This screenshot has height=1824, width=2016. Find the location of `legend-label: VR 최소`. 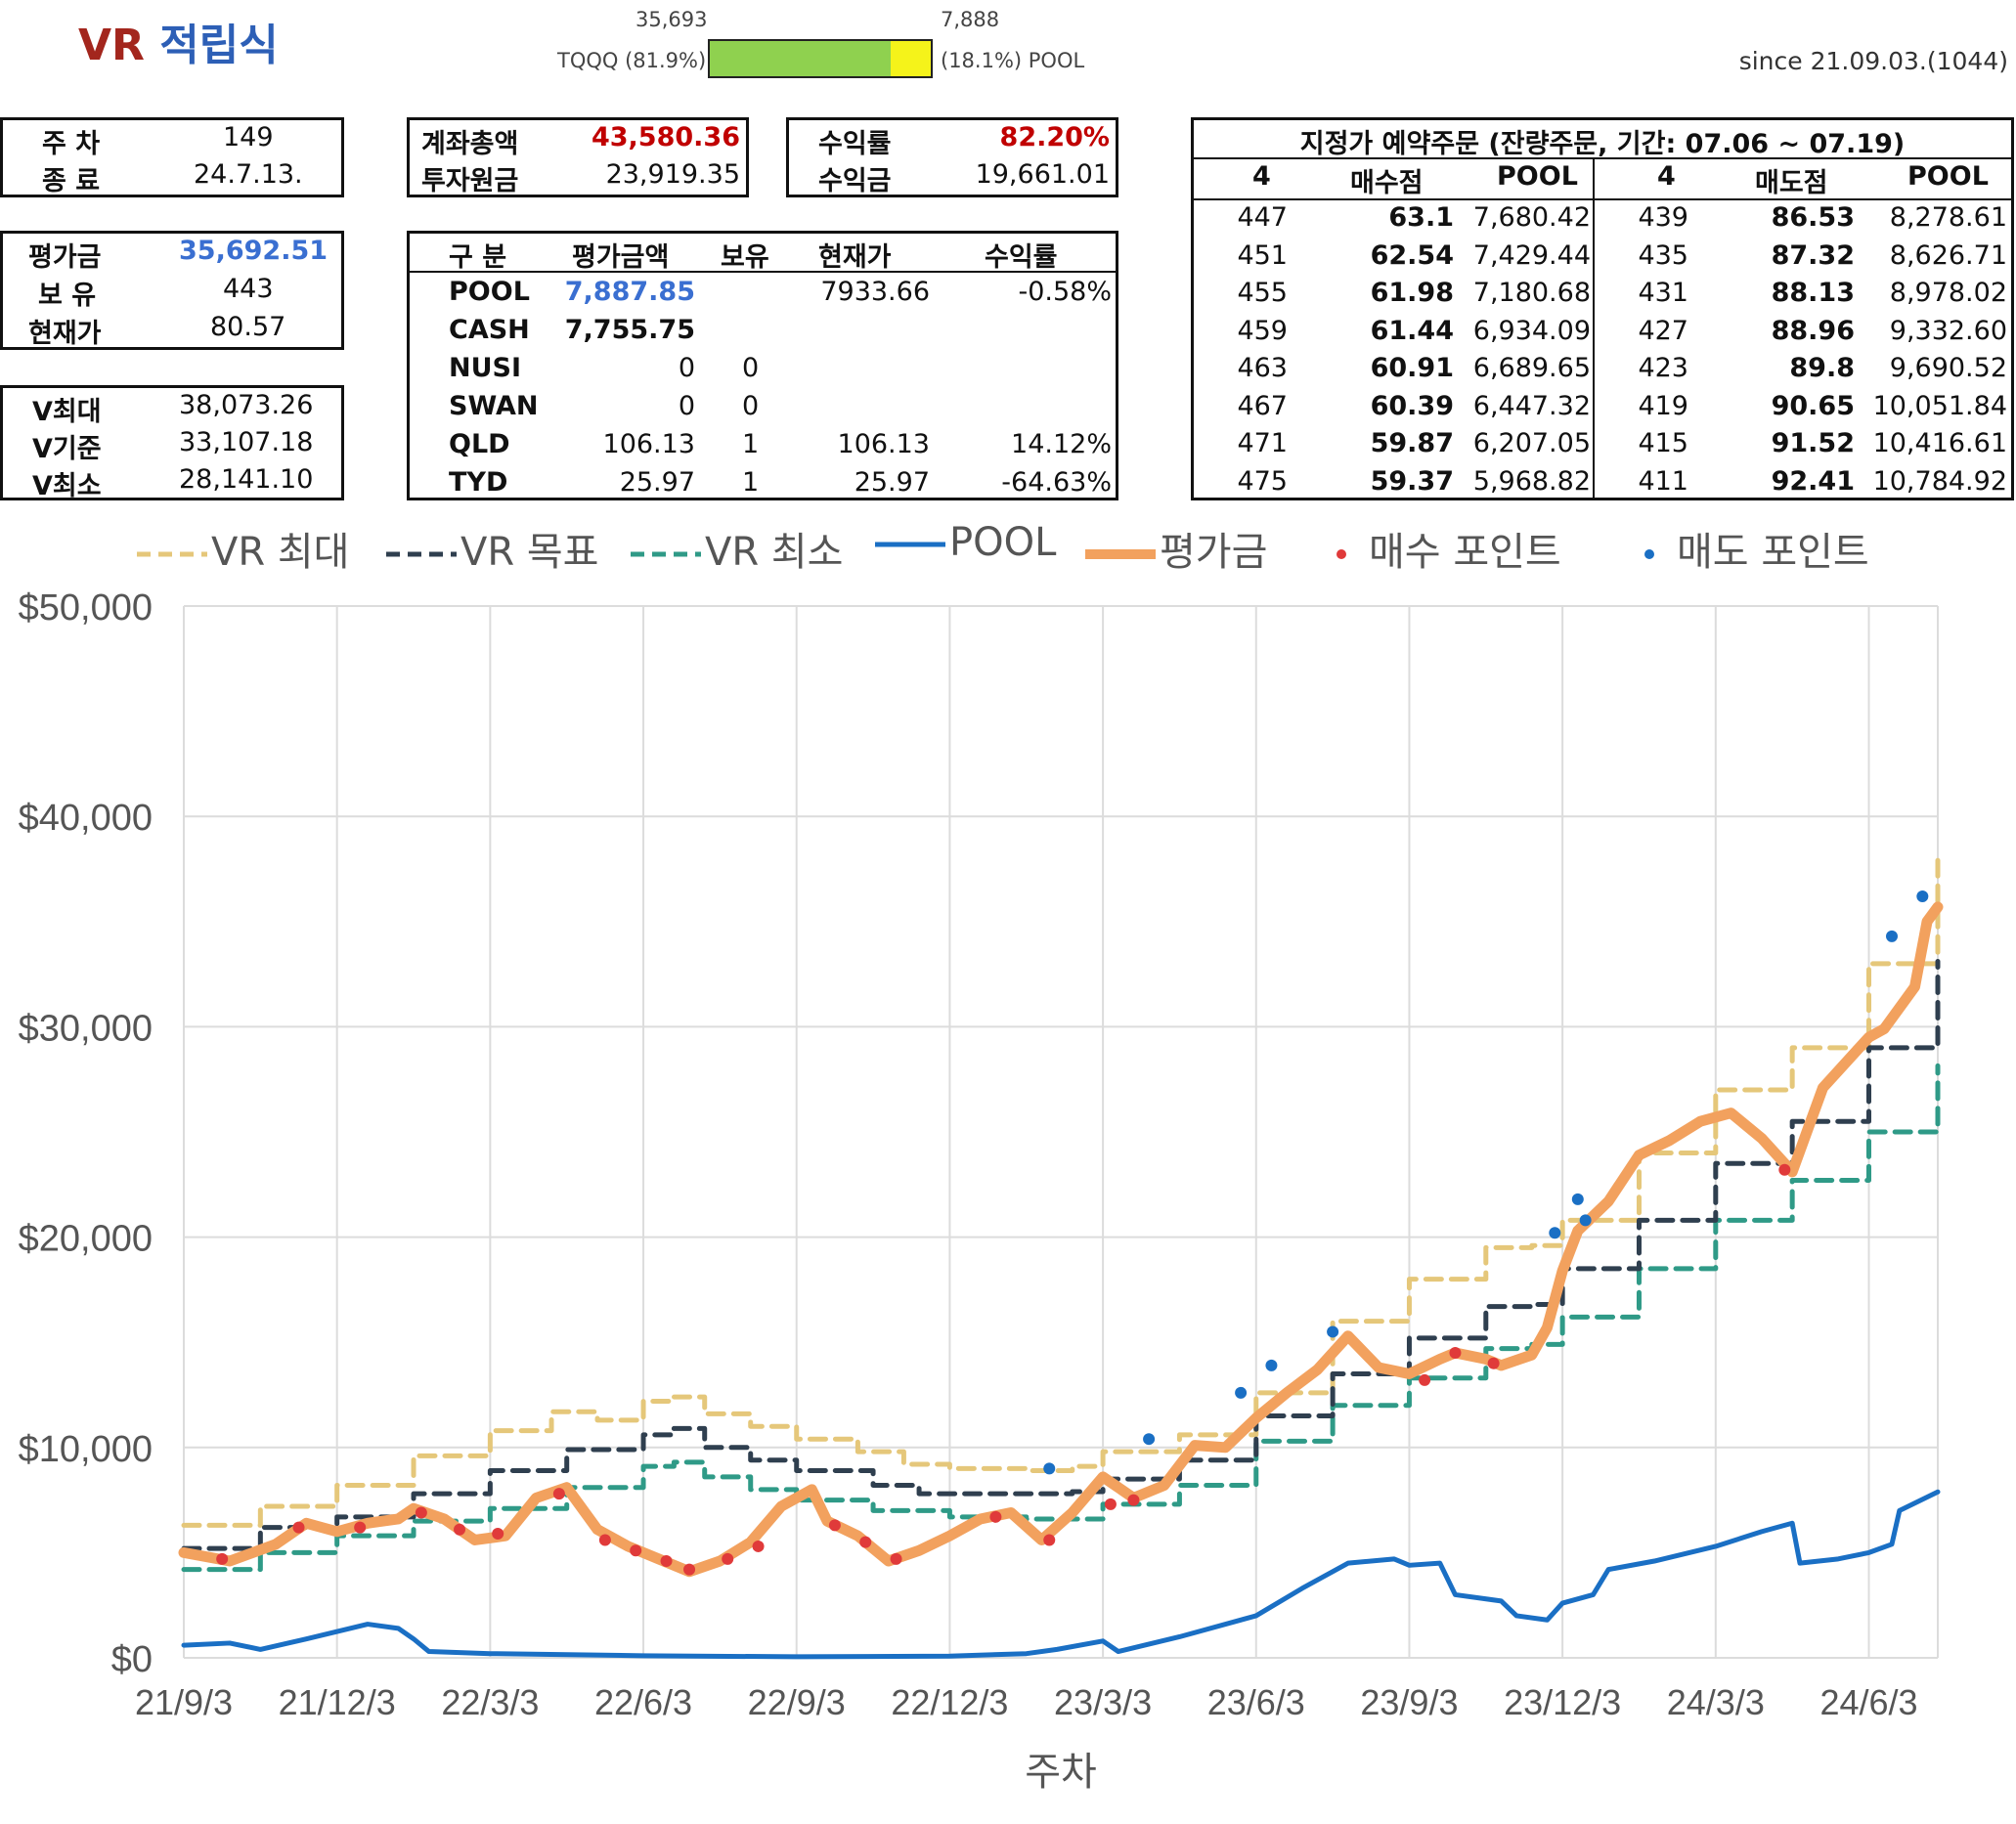

legend-label: VR 최소 is located at coordinates (774, 552).